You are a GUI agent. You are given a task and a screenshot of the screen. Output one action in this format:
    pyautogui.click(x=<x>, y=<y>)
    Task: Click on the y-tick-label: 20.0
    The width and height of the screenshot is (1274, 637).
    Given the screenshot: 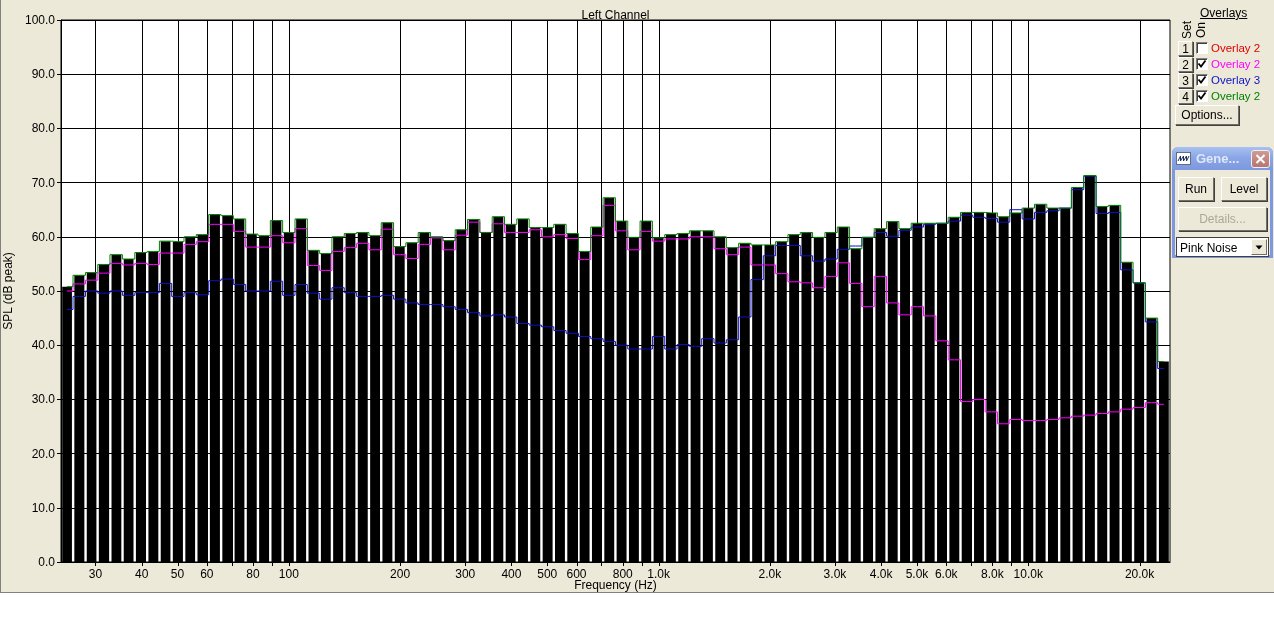 What is the action you would take?
    pyautogui.click(x=43, y=453)
    